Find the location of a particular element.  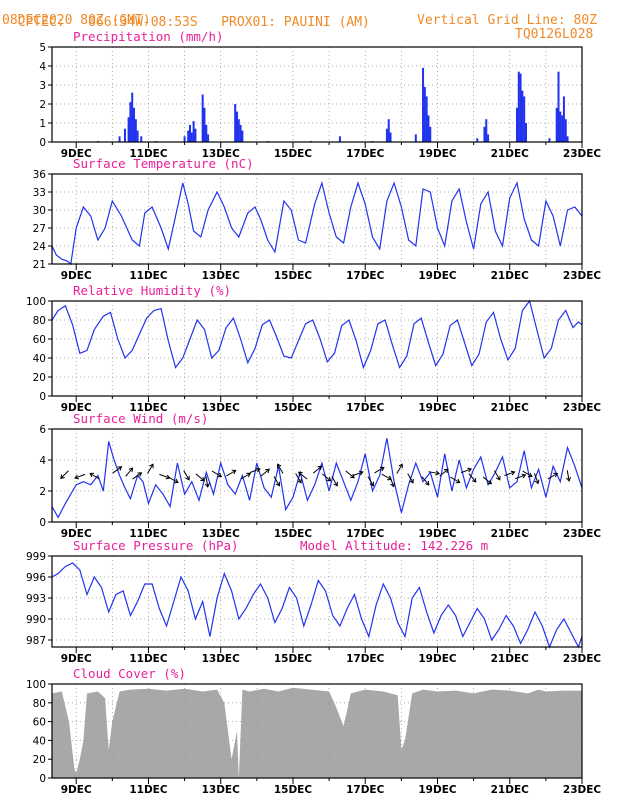

press-xtick-label-6: 21DEC is located at coordinates (510, 659).